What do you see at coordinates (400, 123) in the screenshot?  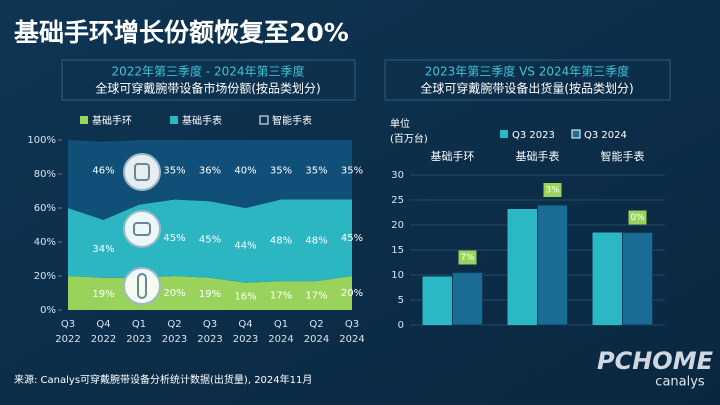 I see `axis-title: 单位` at bounding box center [400, 123].